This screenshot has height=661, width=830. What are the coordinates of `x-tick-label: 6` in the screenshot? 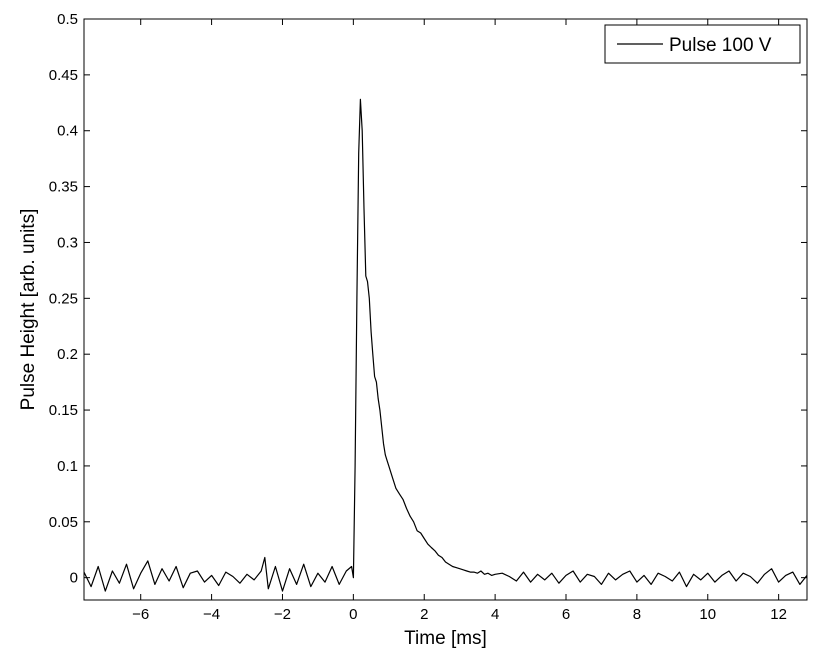 It's located at (566, 614).